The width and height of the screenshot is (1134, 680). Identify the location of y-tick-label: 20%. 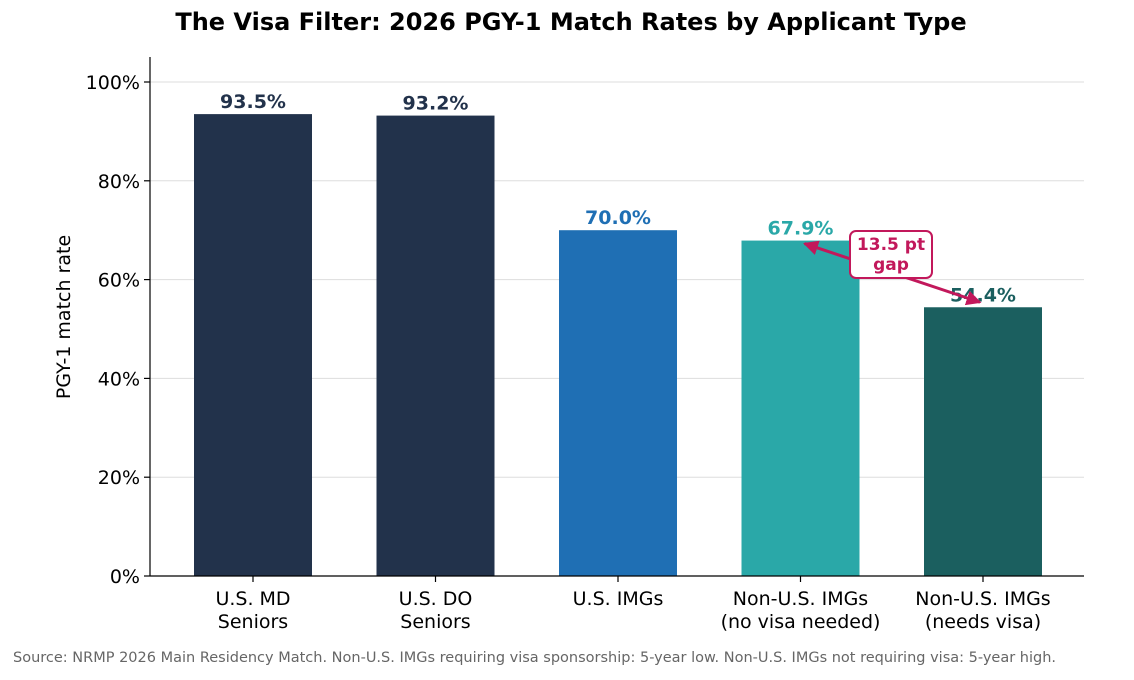
(119, 478).